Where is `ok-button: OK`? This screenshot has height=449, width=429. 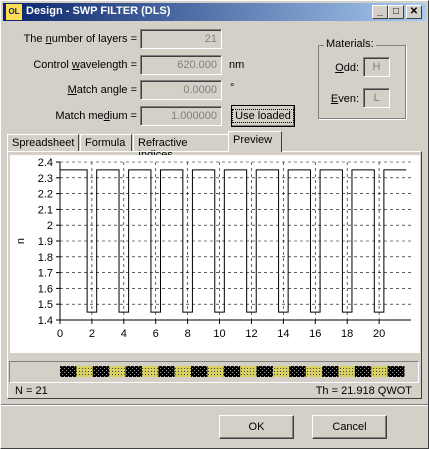
ok-button: OK is located at coordinates (256, 427).